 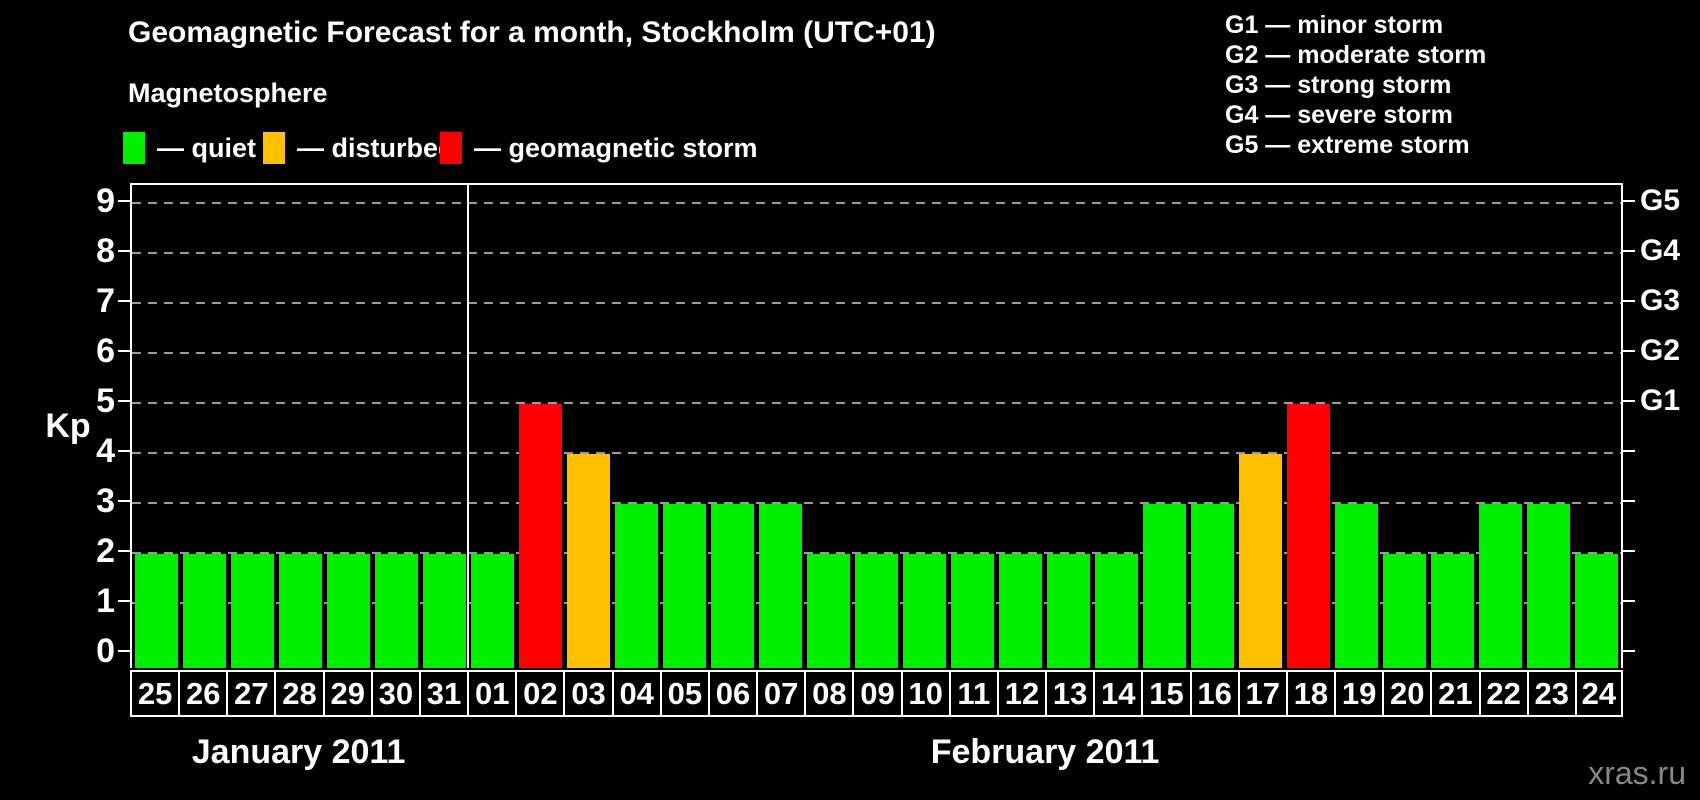 What do you see at coordinates (877, 693) in the screenshot?
I see `day-label-09: 09` at bounding box center [877, 693].